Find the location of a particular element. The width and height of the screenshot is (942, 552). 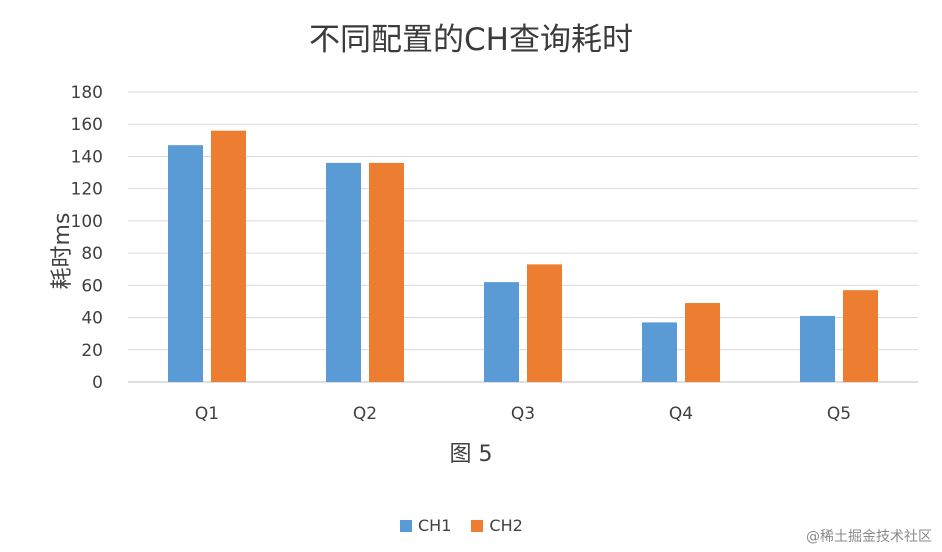

x-tick-label: Q2 is located at coordinates (365, 414).